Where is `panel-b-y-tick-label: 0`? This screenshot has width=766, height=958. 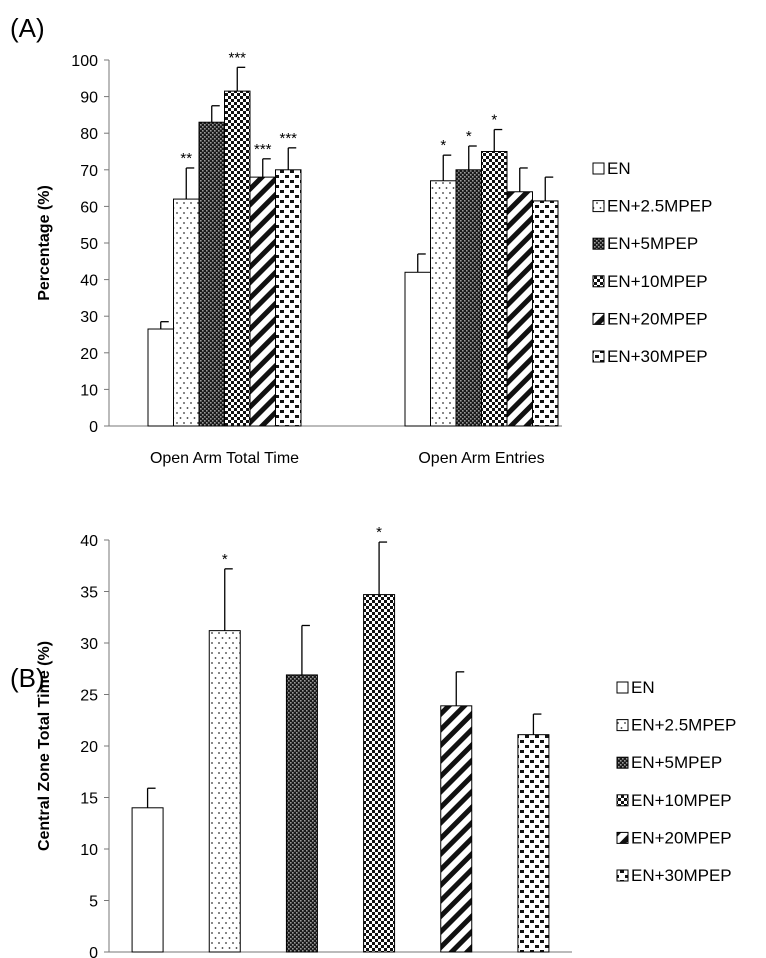
panel-b-y-tick-label: 0 is located at coordinates (93, 951).